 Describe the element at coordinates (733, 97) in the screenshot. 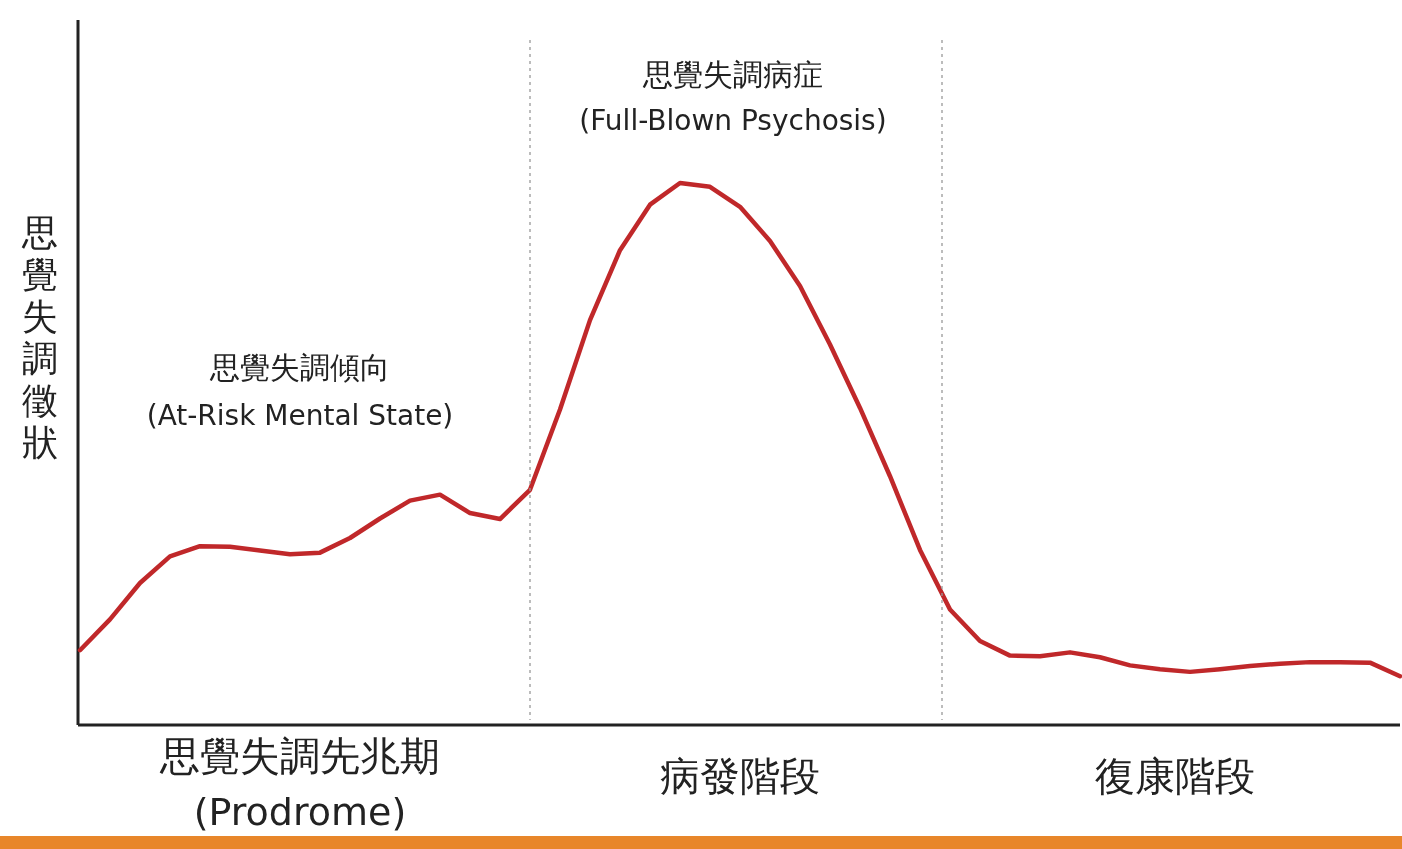

I see `text: 思覺失調病症 (Full-Blown Psychosis)` at that location.